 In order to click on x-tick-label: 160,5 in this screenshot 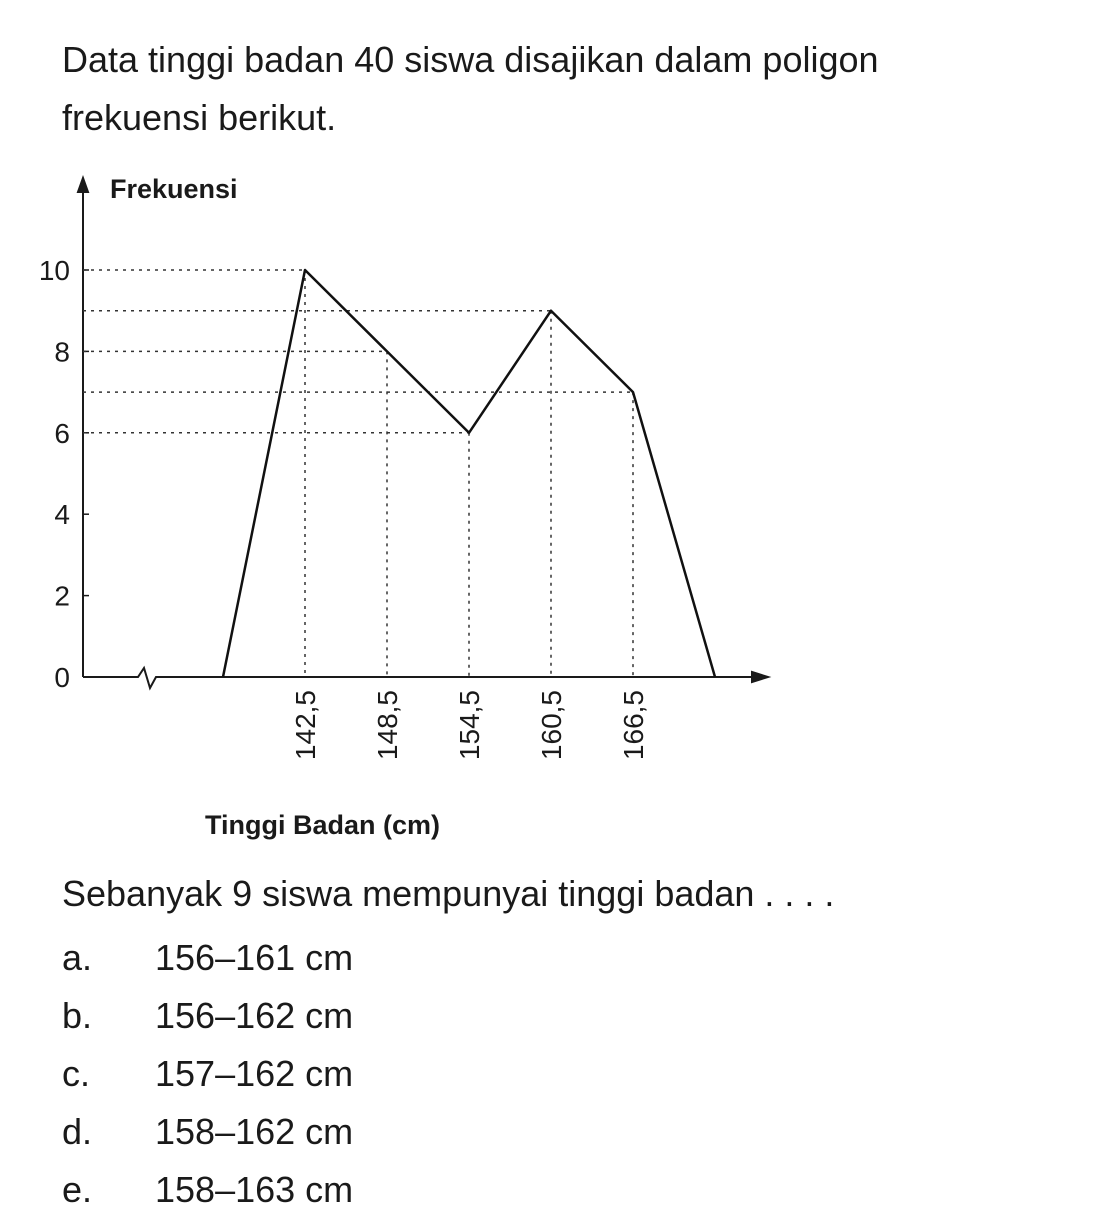, I will do `click(551, 725)`.